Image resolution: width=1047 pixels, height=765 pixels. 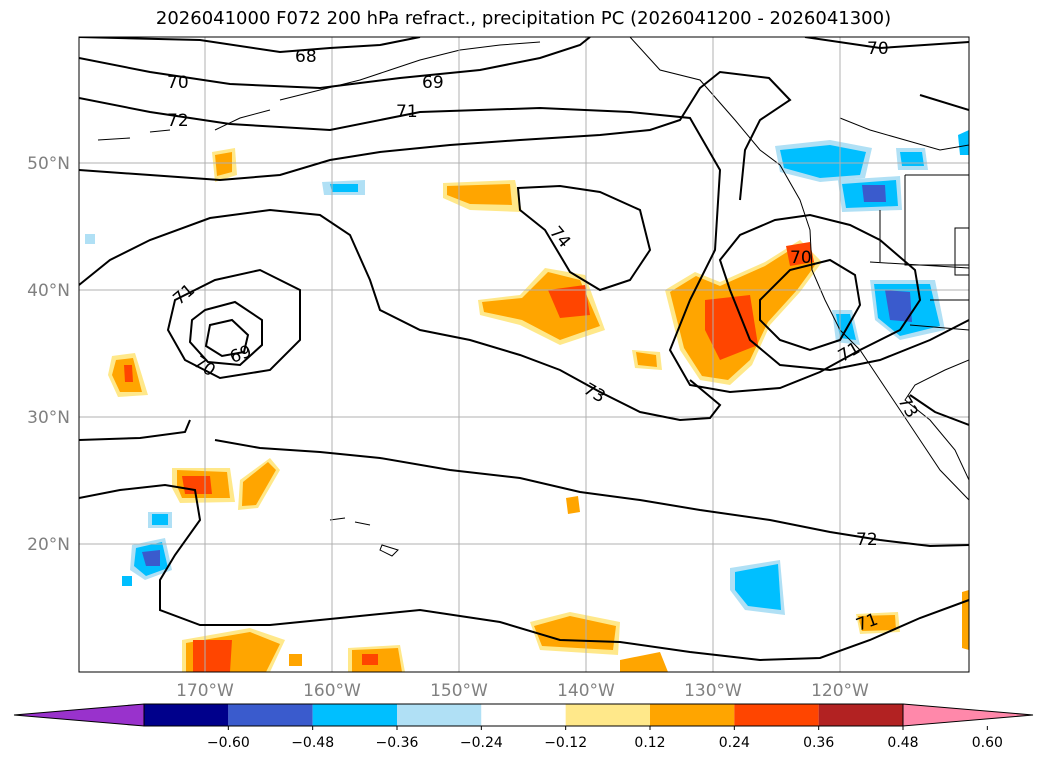 I want to click on lon-label: 140°W, so click(x=586, y=691).